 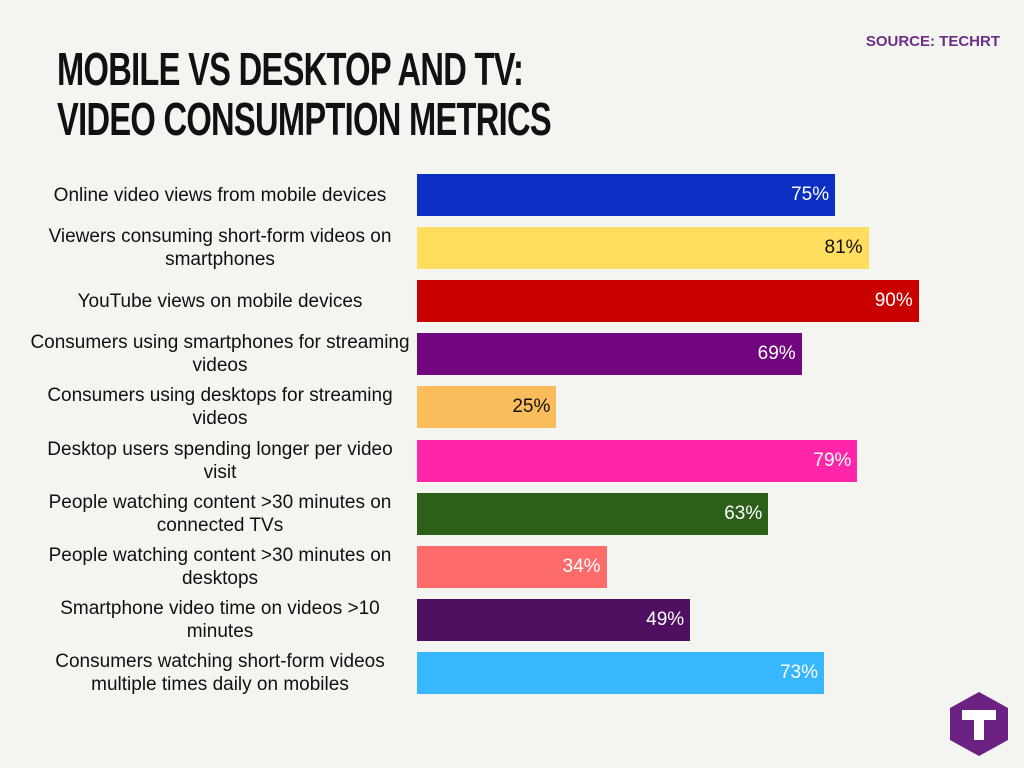 What do you see at coordinates (893, 301) in the screenshot?
I see `value-label: 90%` at bounding box center [893, 301].